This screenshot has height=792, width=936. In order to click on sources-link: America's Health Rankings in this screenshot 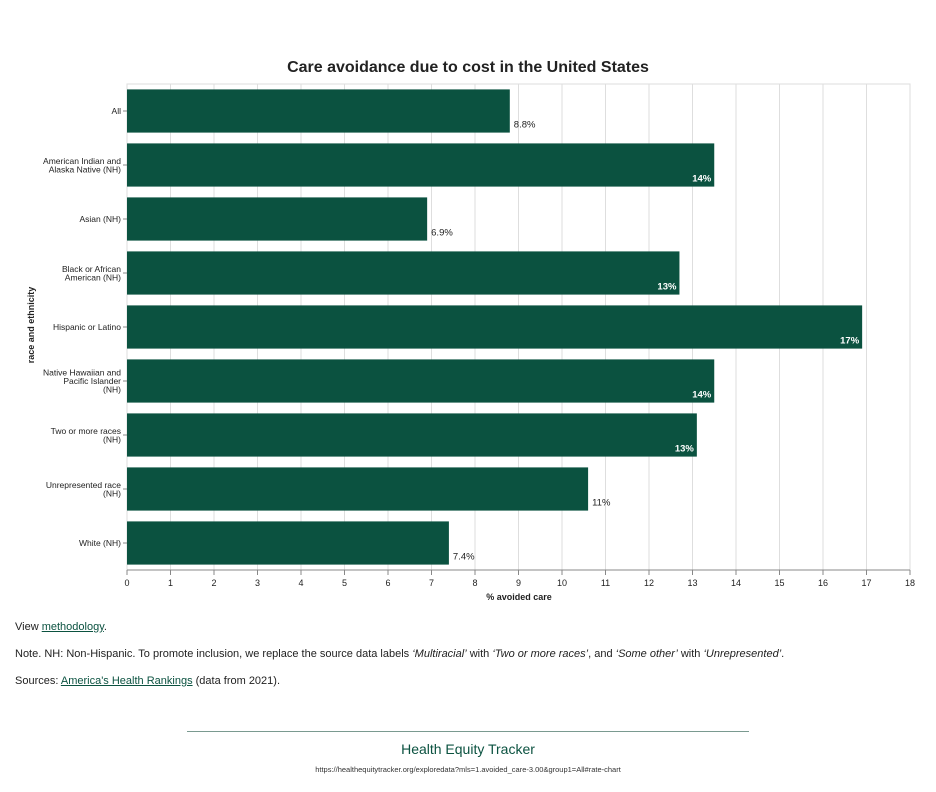, I will do `click(126, 681)`.